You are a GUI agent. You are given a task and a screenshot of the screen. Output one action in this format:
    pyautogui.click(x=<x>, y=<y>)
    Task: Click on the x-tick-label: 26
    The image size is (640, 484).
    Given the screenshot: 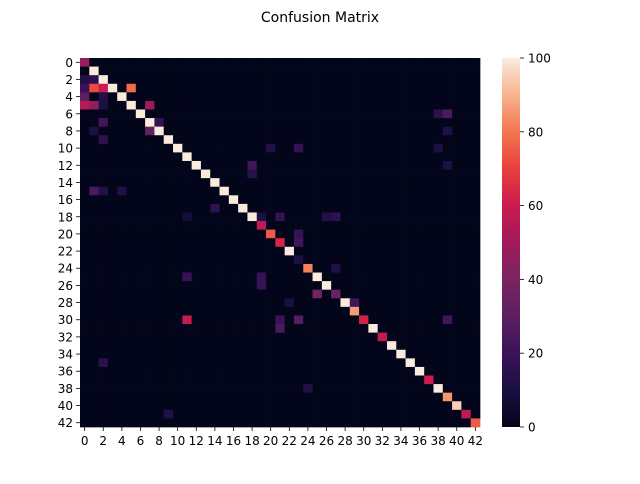 What is the action you would take?
    pyautogui.click(x=326, y=441)
    